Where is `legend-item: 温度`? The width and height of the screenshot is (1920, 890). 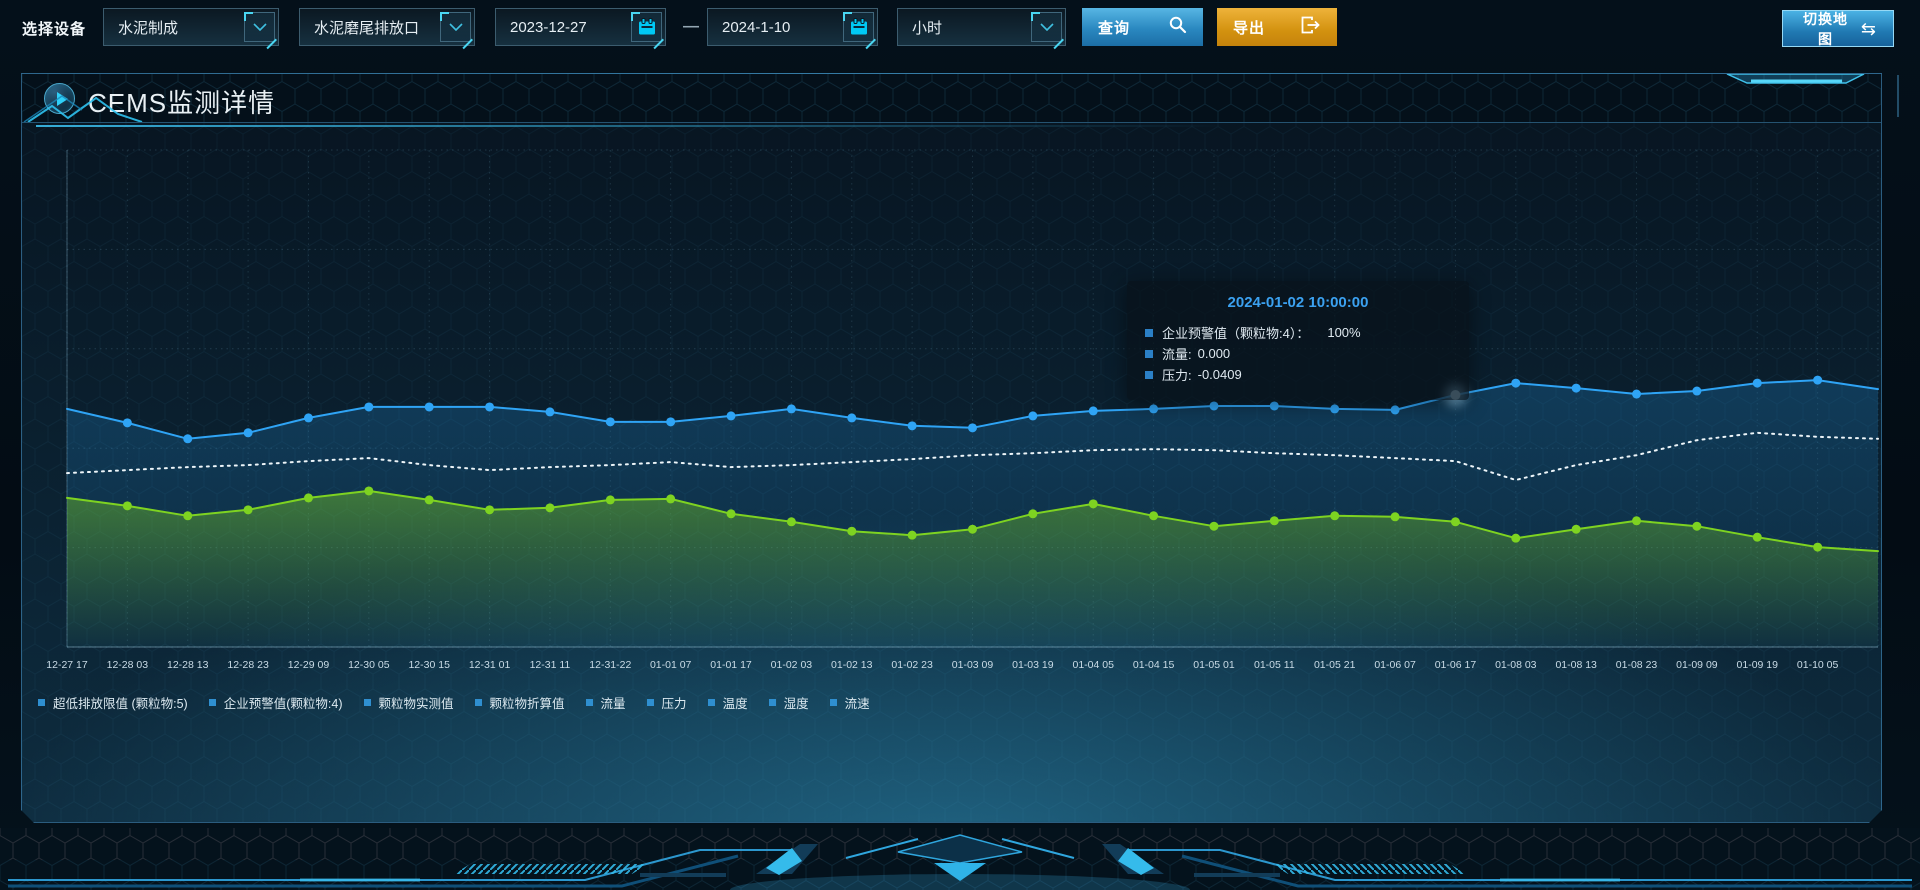
legend-item: 温度 is located at coordinates (728, 702).